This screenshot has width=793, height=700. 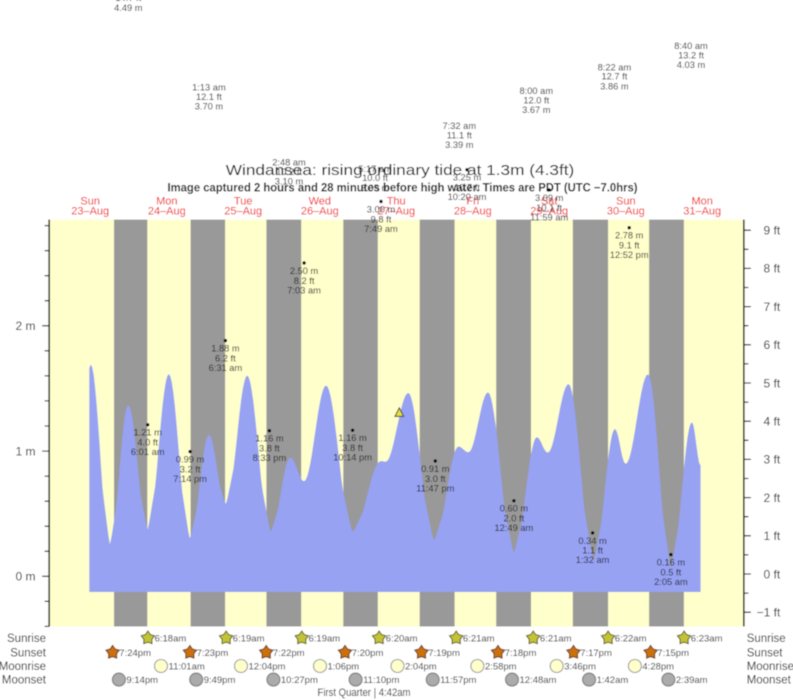 What do you see at coordinates (596, 653) in the screenshot?
I see `svg-text: 7:17pm` at bounding box center [596, 653].